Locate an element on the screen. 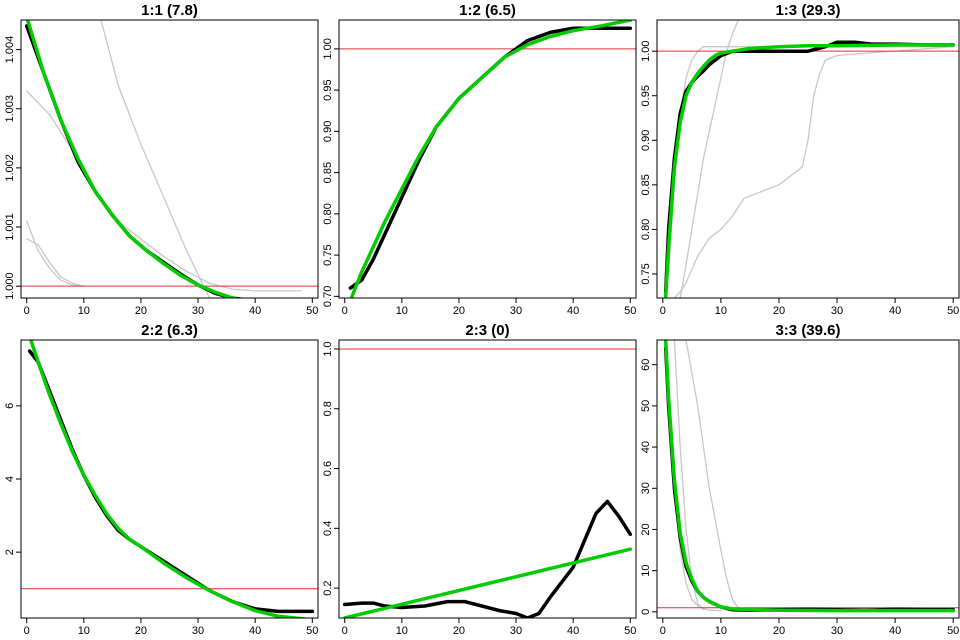  y-tick-label: 40 is located at coordinates (646, 447).